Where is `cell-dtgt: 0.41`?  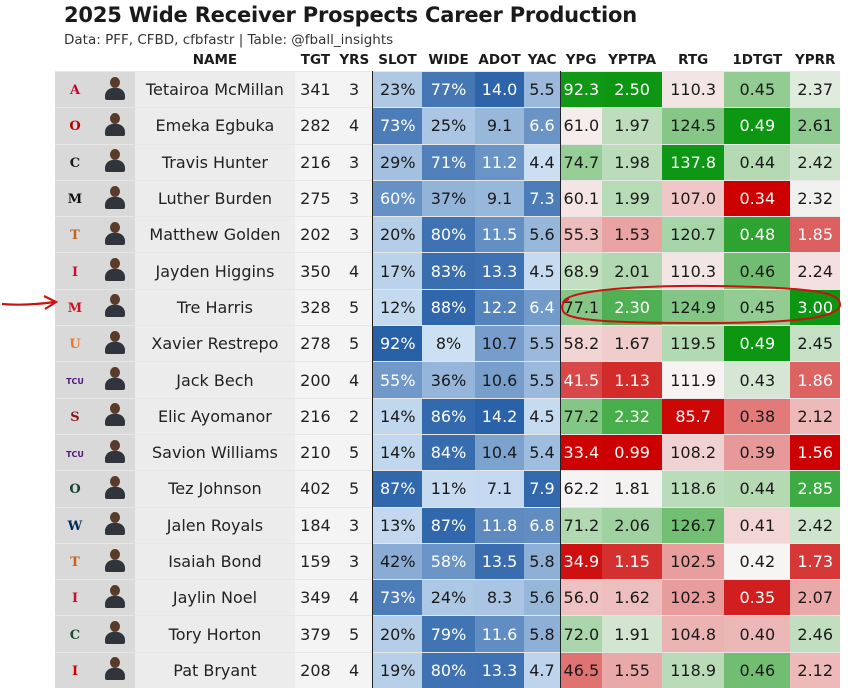 cell-dtgt: 0.41 is located at coordinates (757, 525).